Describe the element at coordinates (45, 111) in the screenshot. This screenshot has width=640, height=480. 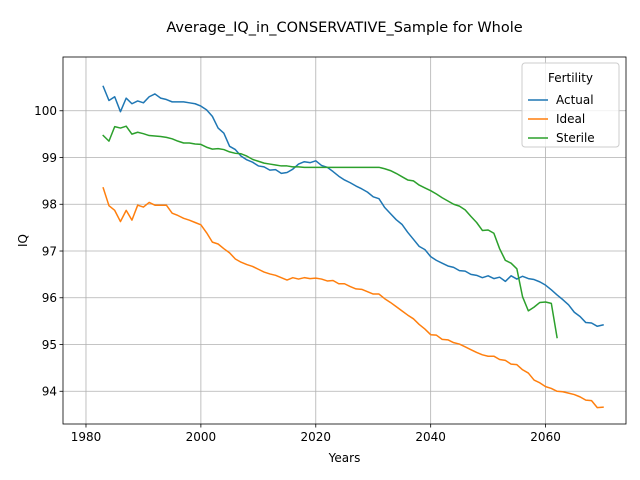
I see `y-tick-label: 100` at that location.